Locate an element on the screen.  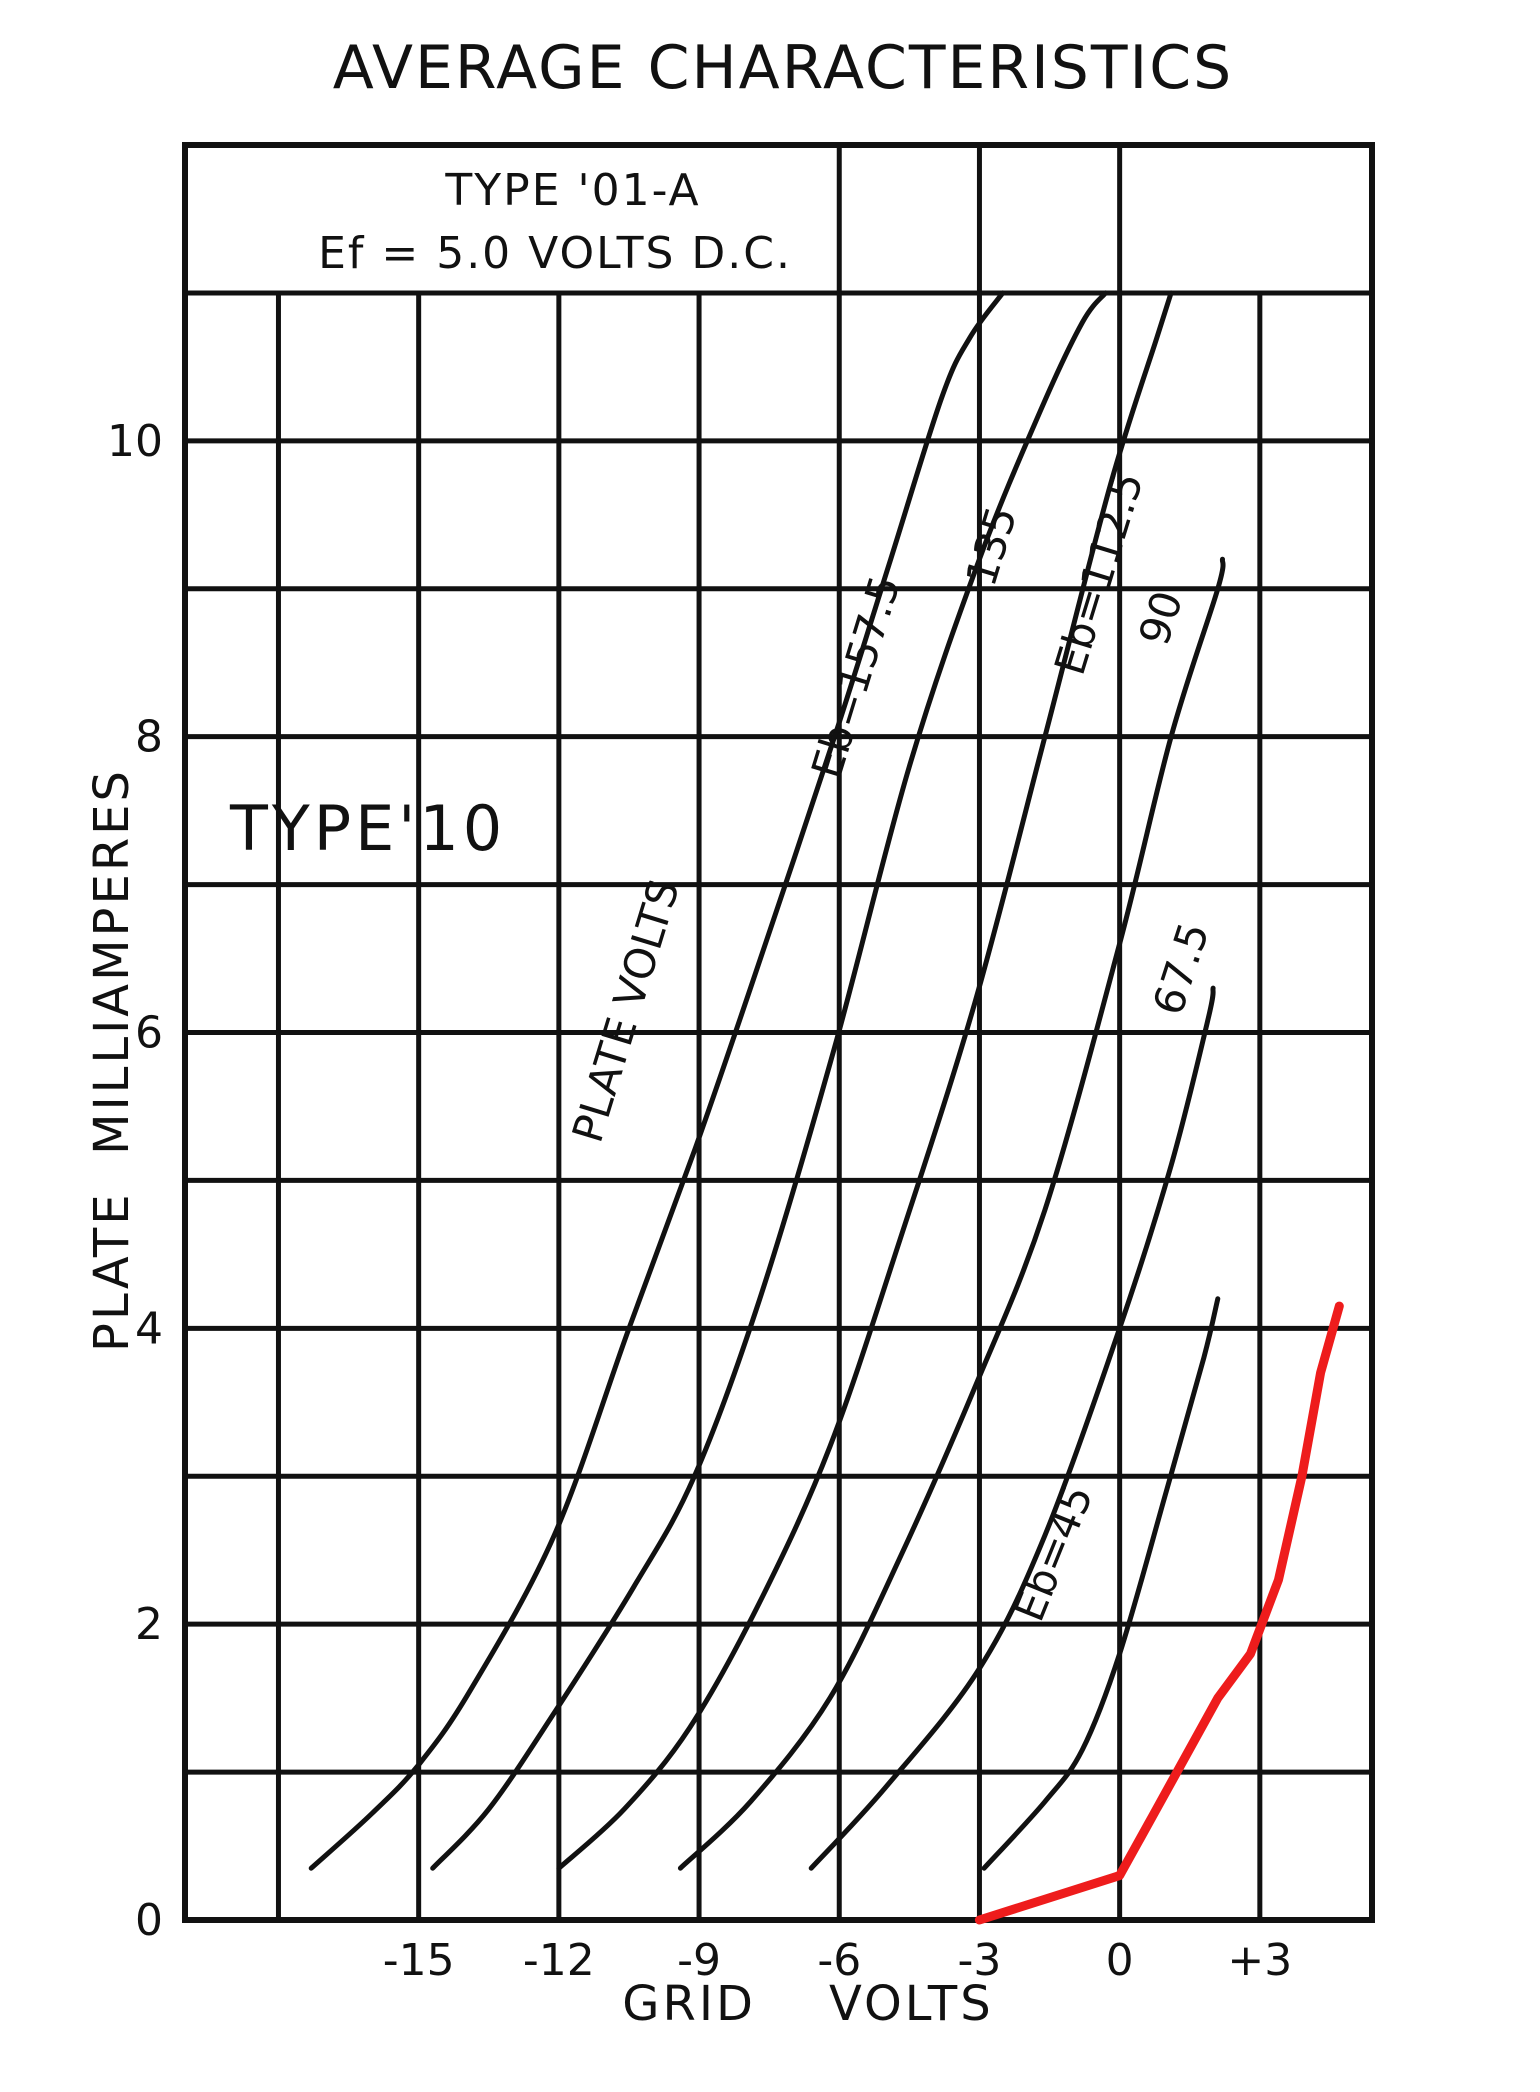
curve-label: Eb=157.5 is located at coordinates (856, 677).